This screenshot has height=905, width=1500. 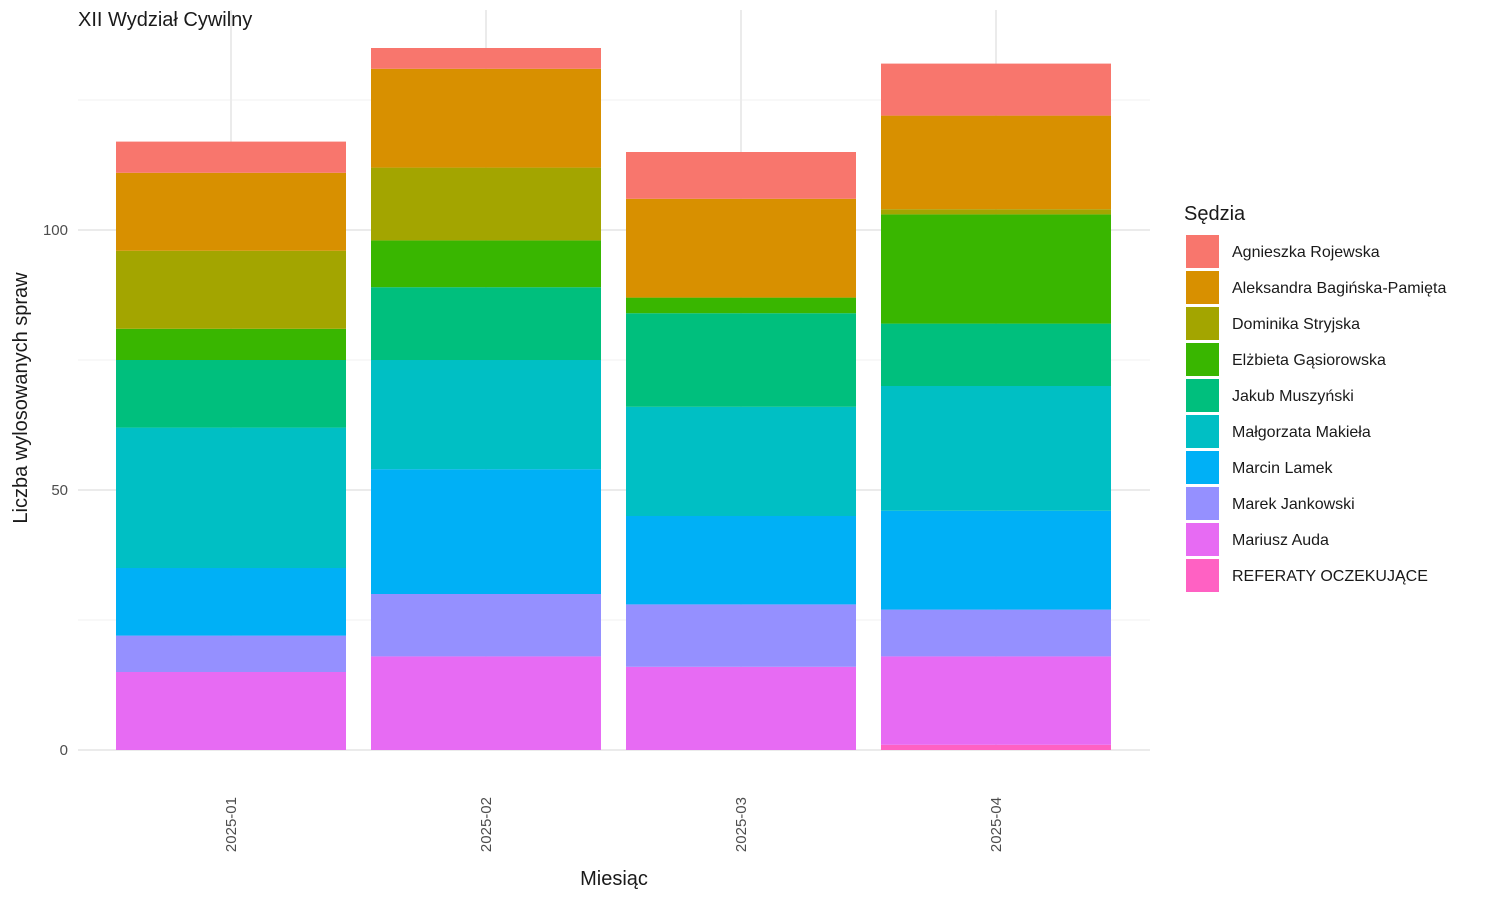 What do you see at coordinates (1296, 324) in the screenshot?
I see `legend-label: Dominika Stryjska` at bounding box center [1296, 324].